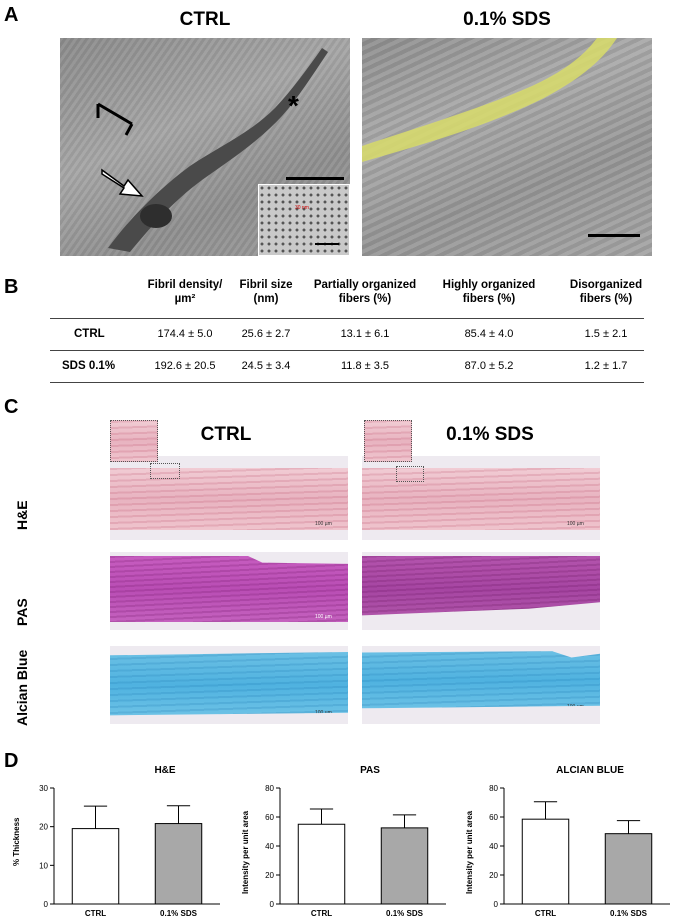 This screenshot has width=678, height=923. Describe the element at coordinates (134, 441) in the screenshot. I see `he-ctrl-inset` at that location.